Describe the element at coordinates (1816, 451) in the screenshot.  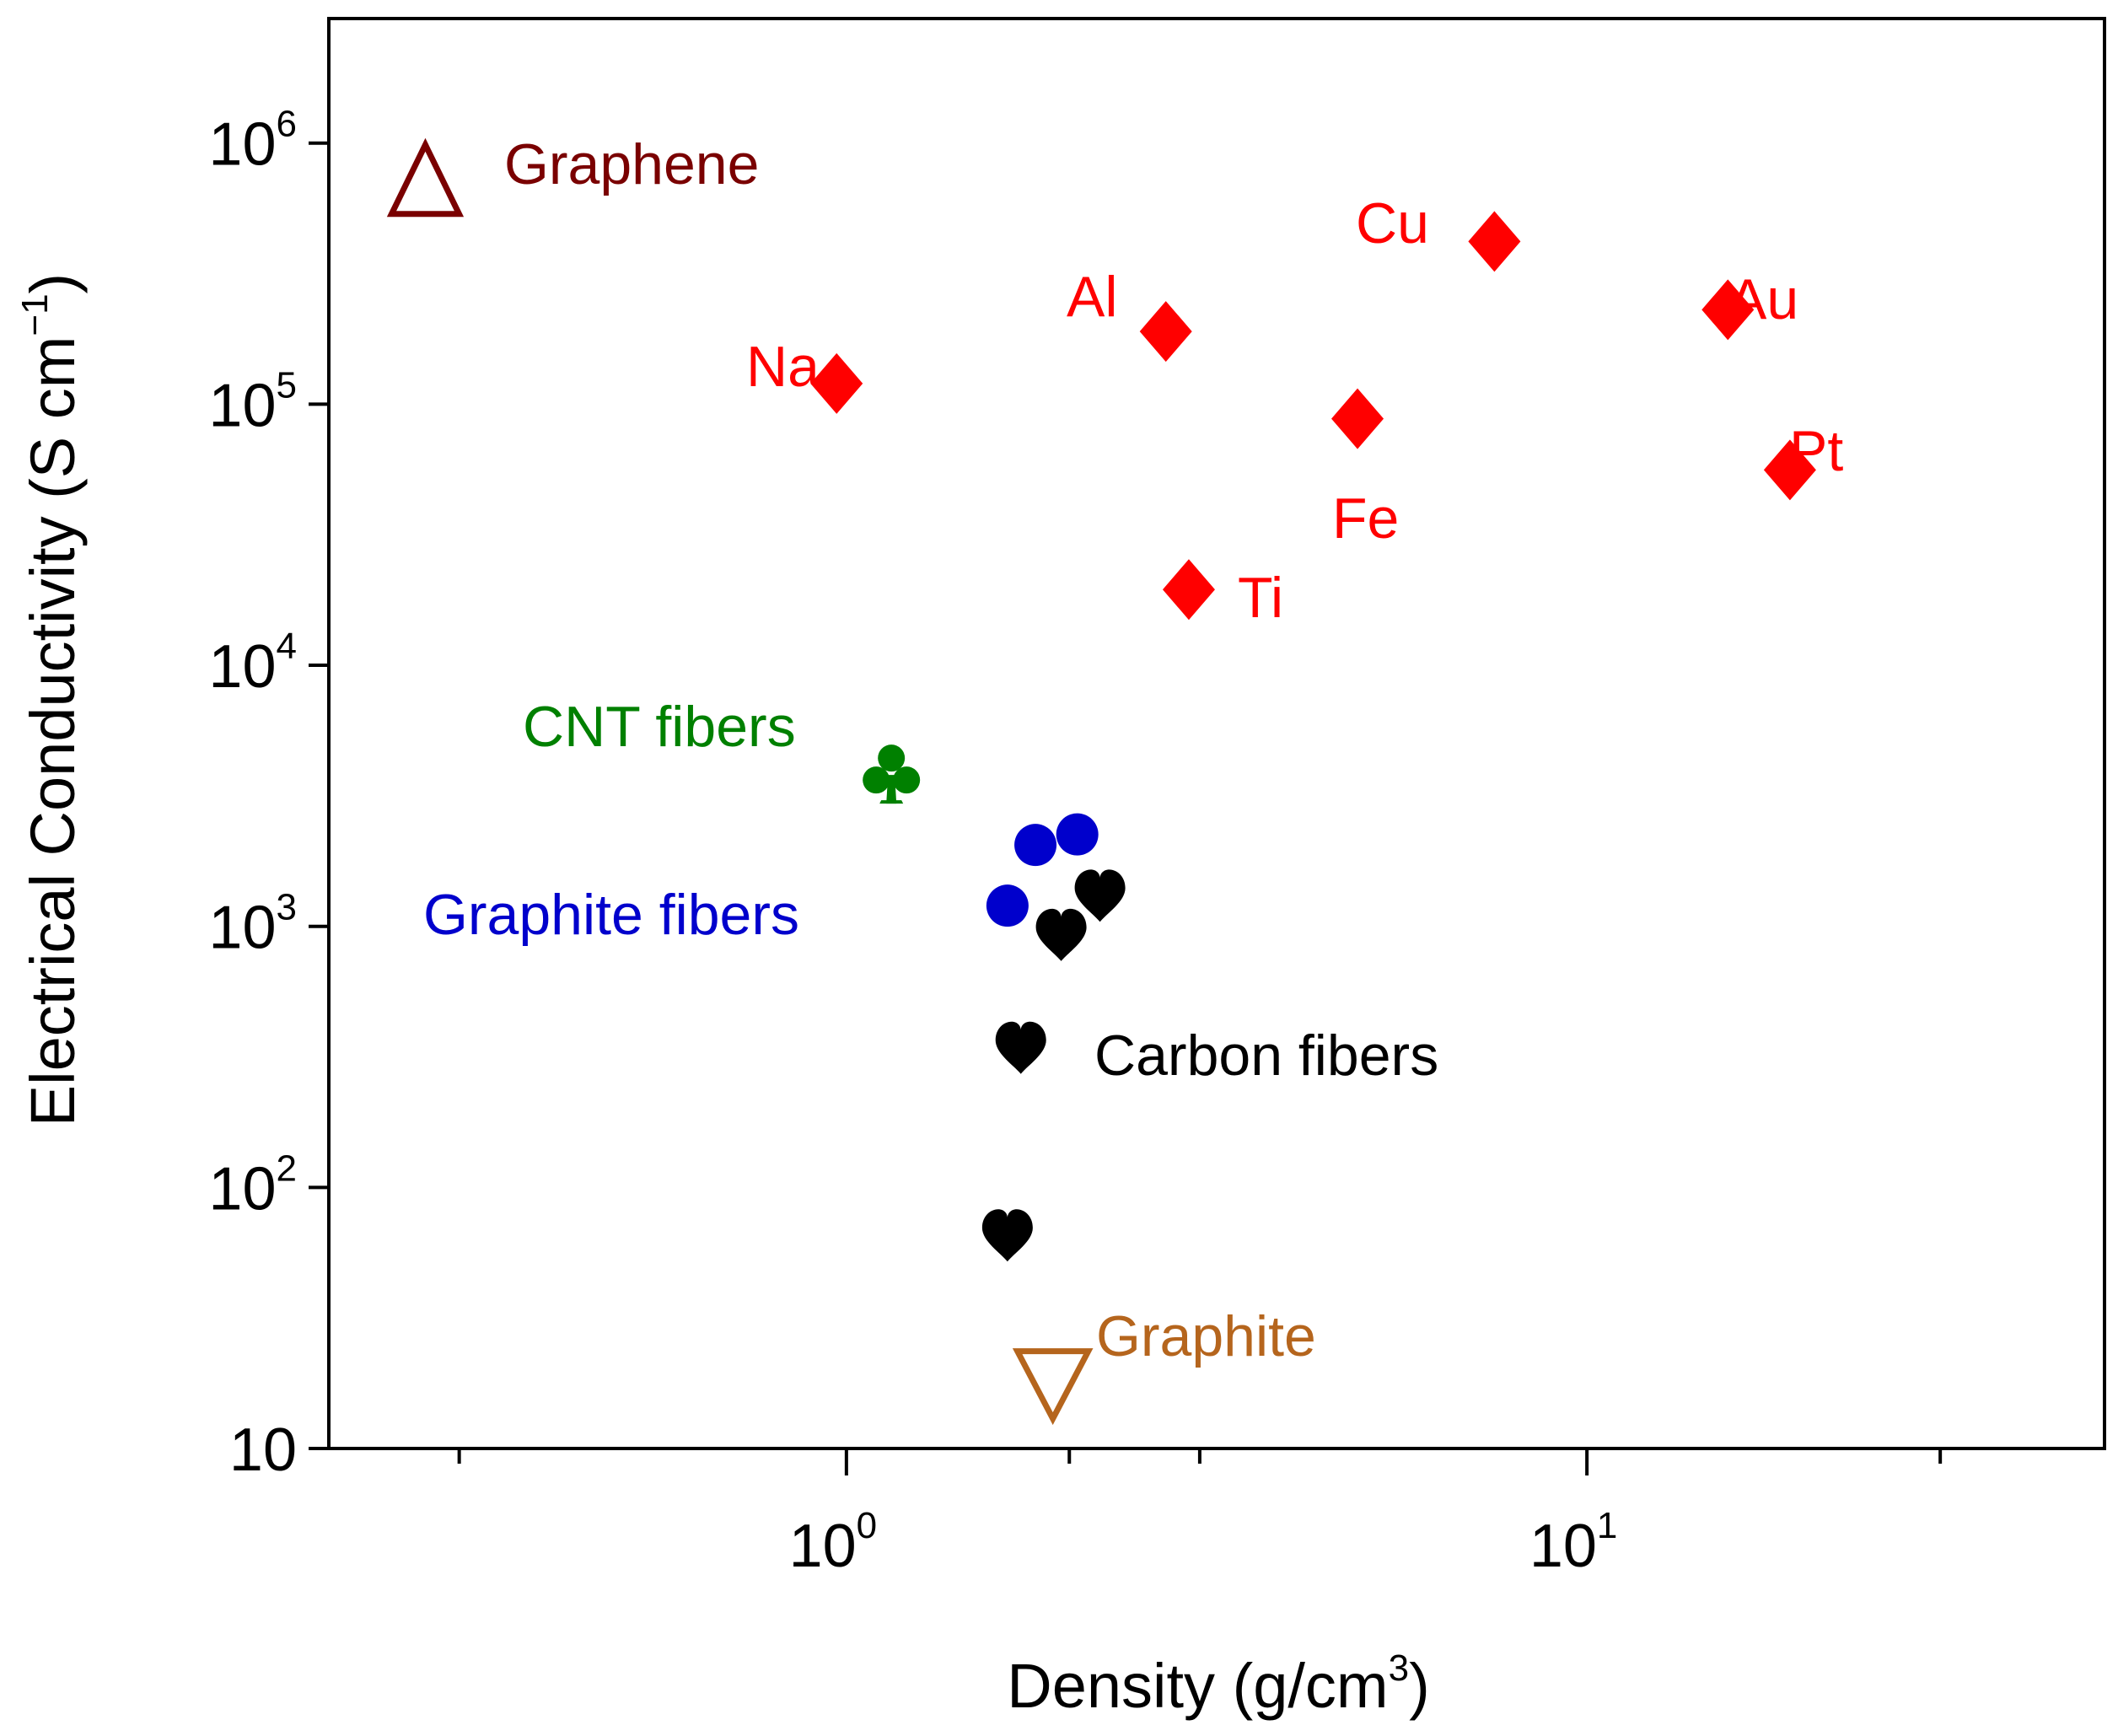
I see `annotation-pt: Pt` at that location.